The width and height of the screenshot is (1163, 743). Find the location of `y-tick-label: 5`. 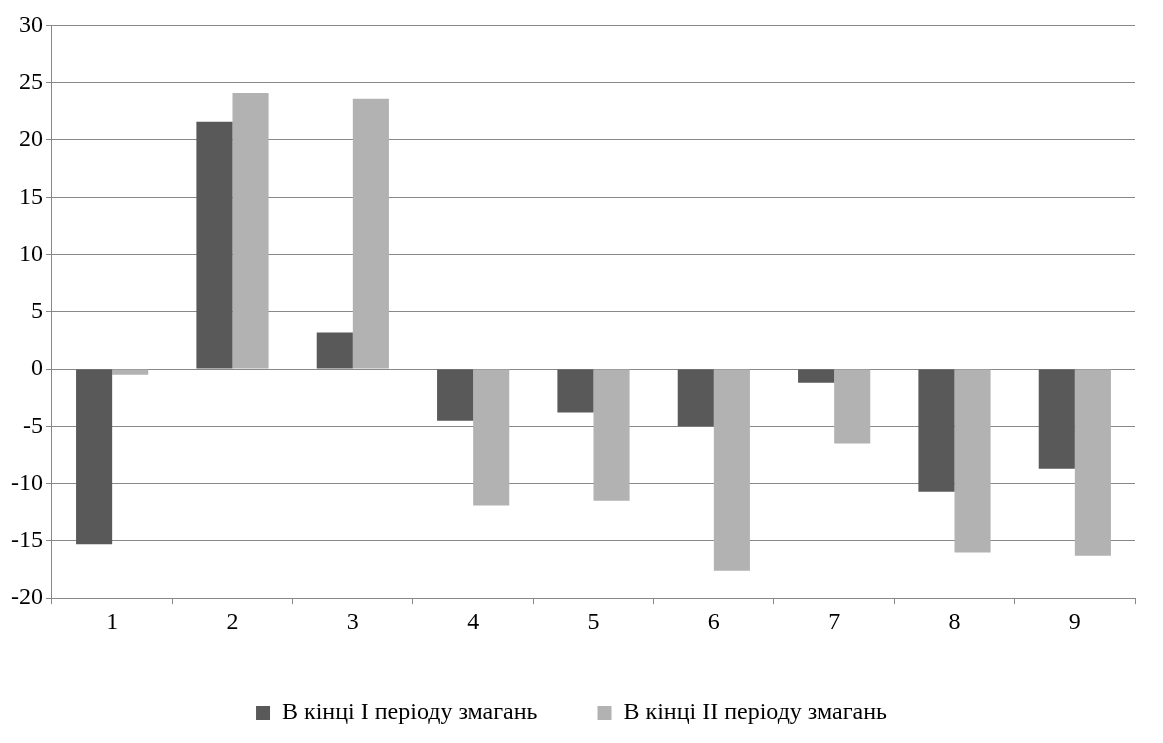

y-tick-label: 5 is located at coordinates (36, 310).